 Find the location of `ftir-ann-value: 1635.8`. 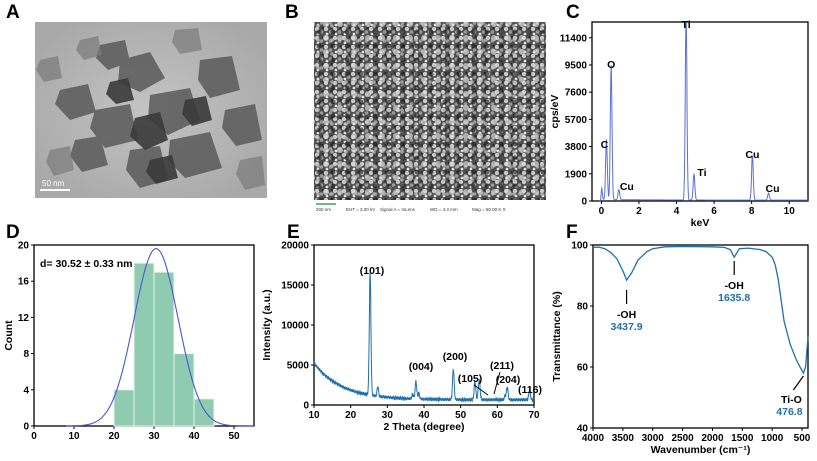

ftir-ann-value: 1635.8 is located at coordinates (734, 298).